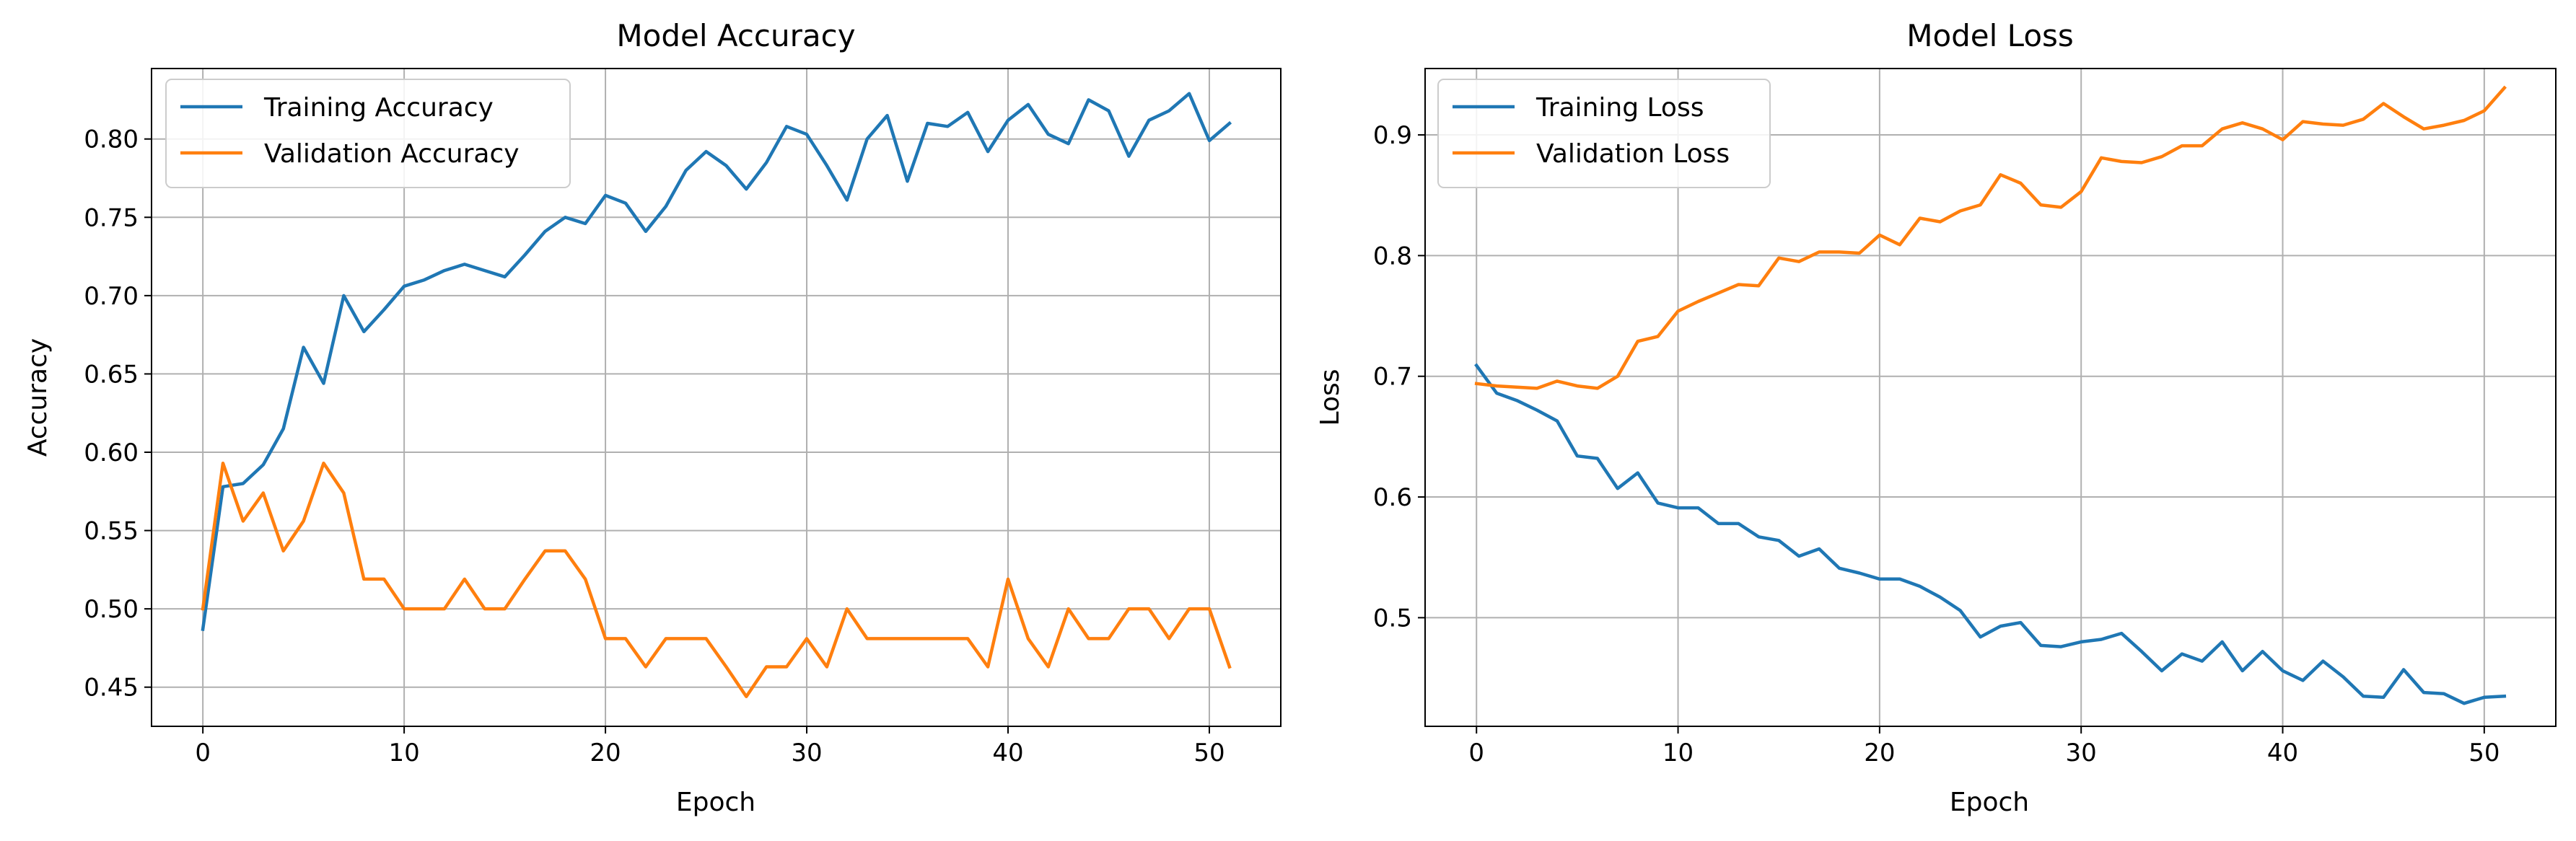 This screenshot has height=841, width=2576. I want to click on legend-label-training-loss: Training Loss, so click(1620, 108).